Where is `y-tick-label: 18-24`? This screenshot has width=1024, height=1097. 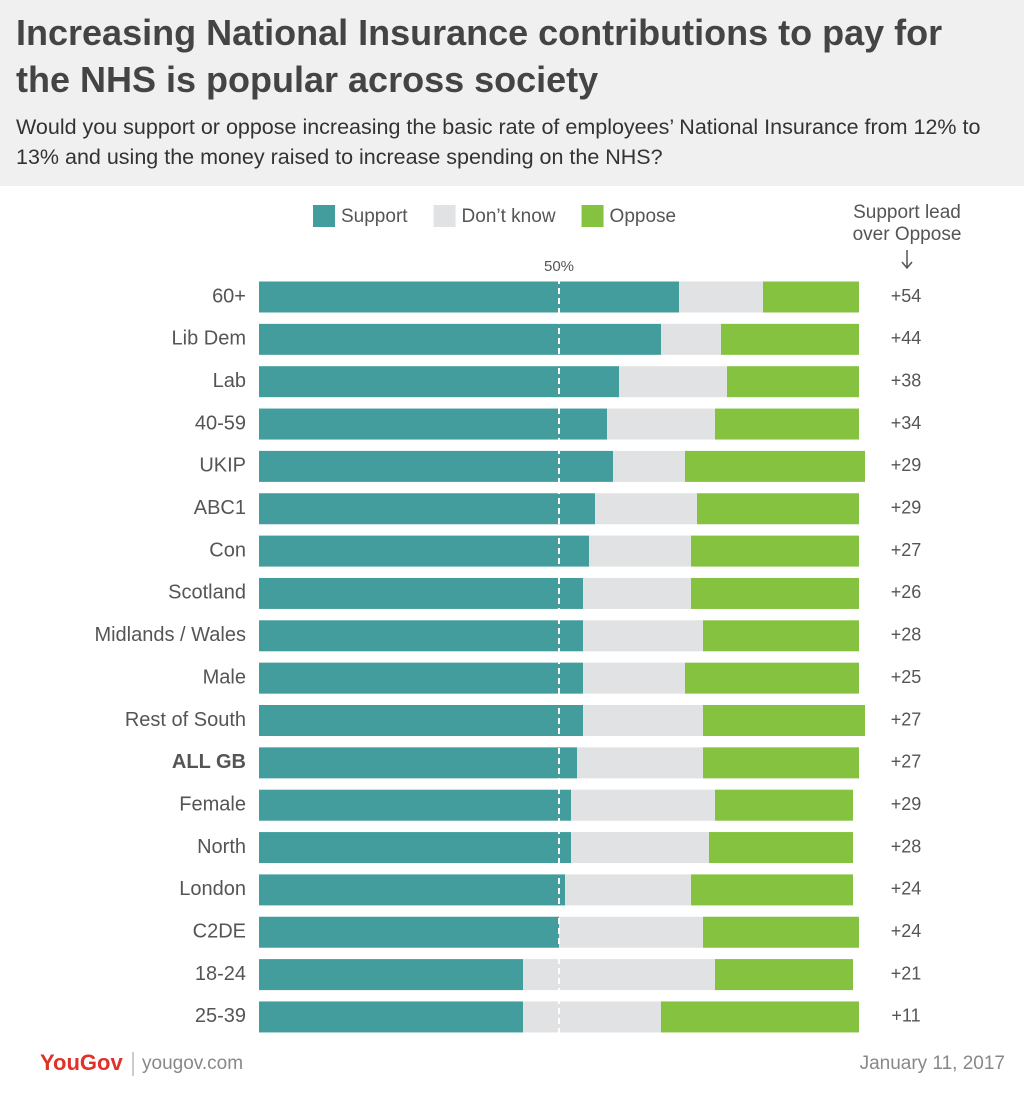 y-tick-label: 18-24 is located at coordinates (220, 974).